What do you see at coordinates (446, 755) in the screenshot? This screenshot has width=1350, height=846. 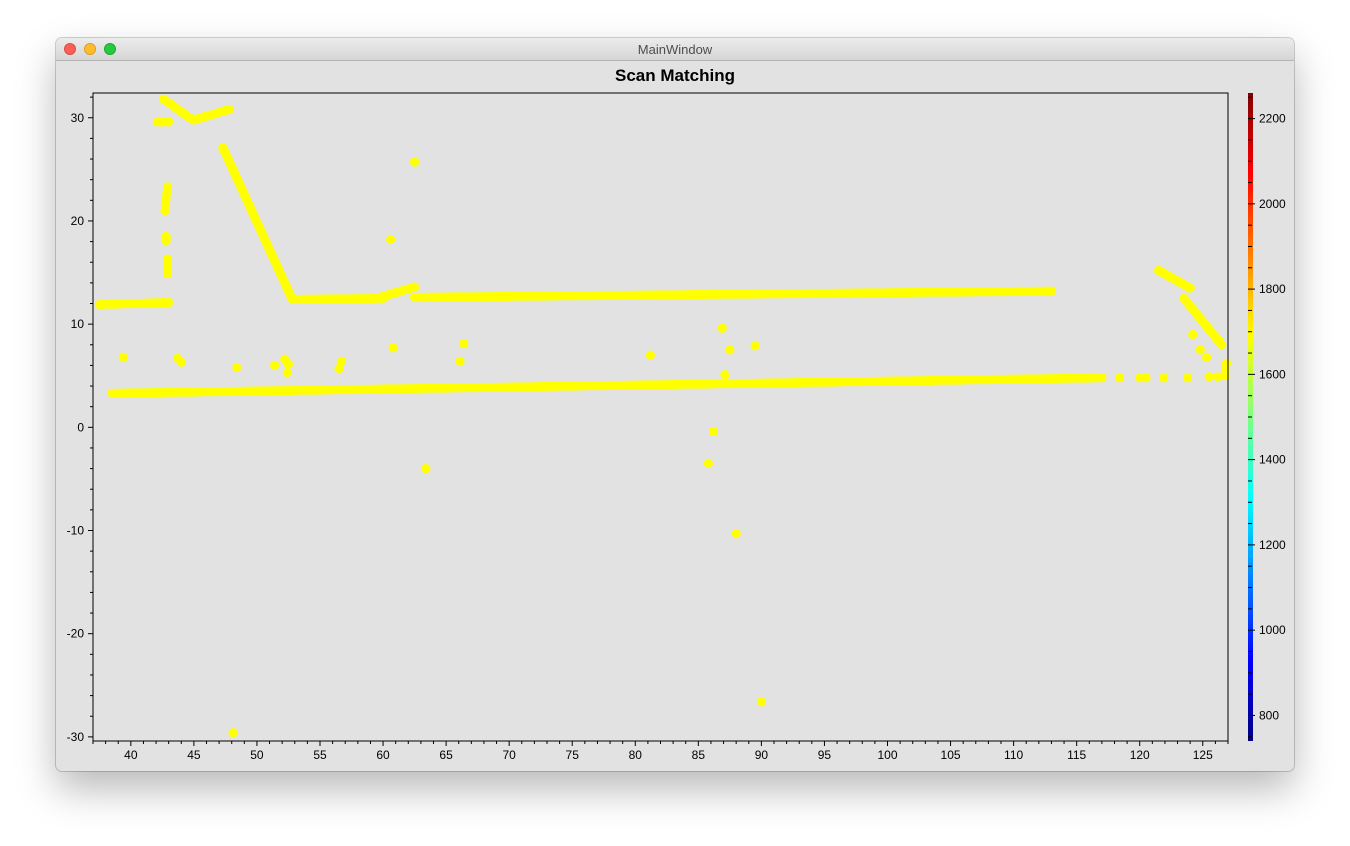 I see `x-tick-label: 65` at bounding box center [446, 755].